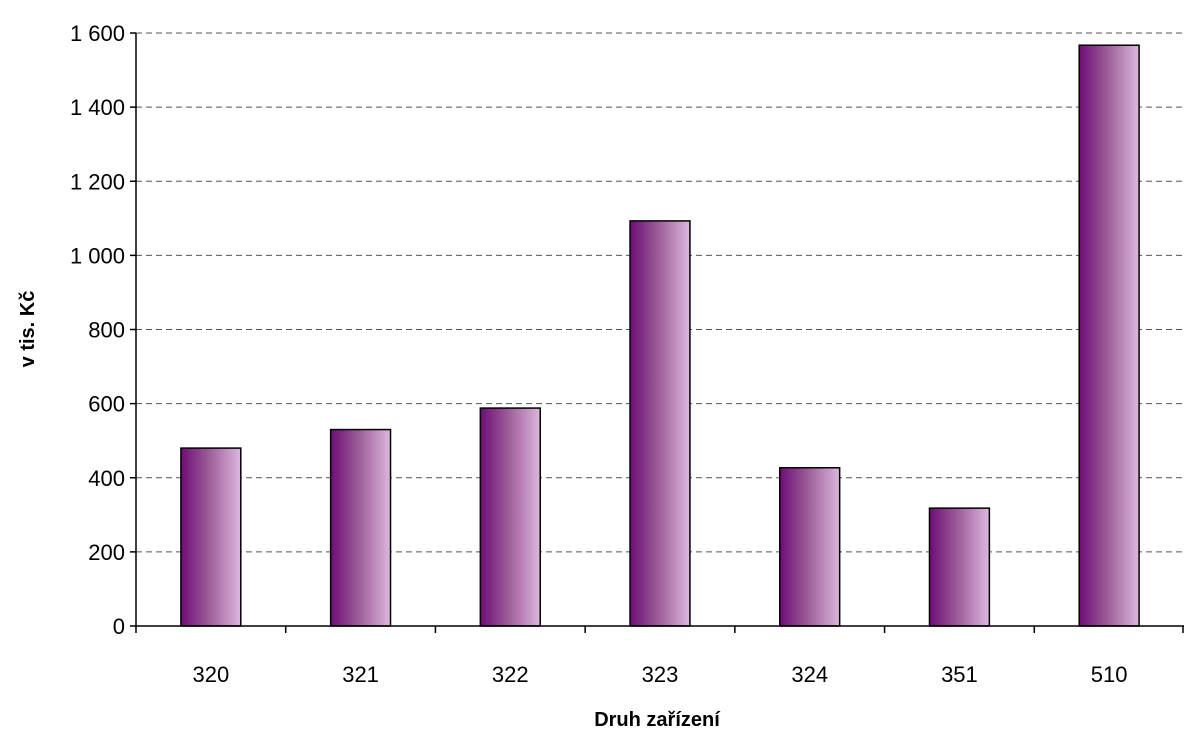 This screenshot has height=746, width=1184. What do you see at coordinates (106, 404) in the screenshot?
I see `y-tick-label: 600` at bounding box center [106, 404].